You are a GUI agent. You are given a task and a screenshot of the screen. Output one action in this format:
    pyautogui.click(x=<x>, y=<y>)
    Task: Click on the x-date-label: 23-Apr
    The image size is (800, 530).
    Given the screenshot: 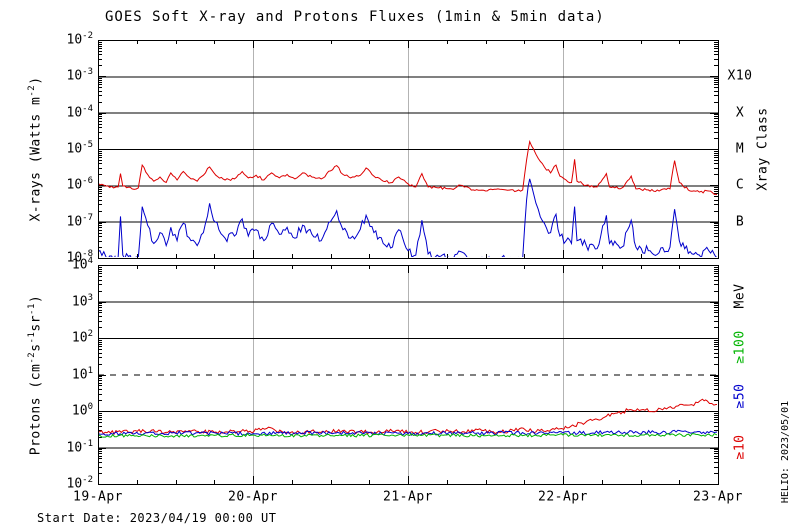 What is the action you would take?
    pyautogui.click(x=718, y=497)
    